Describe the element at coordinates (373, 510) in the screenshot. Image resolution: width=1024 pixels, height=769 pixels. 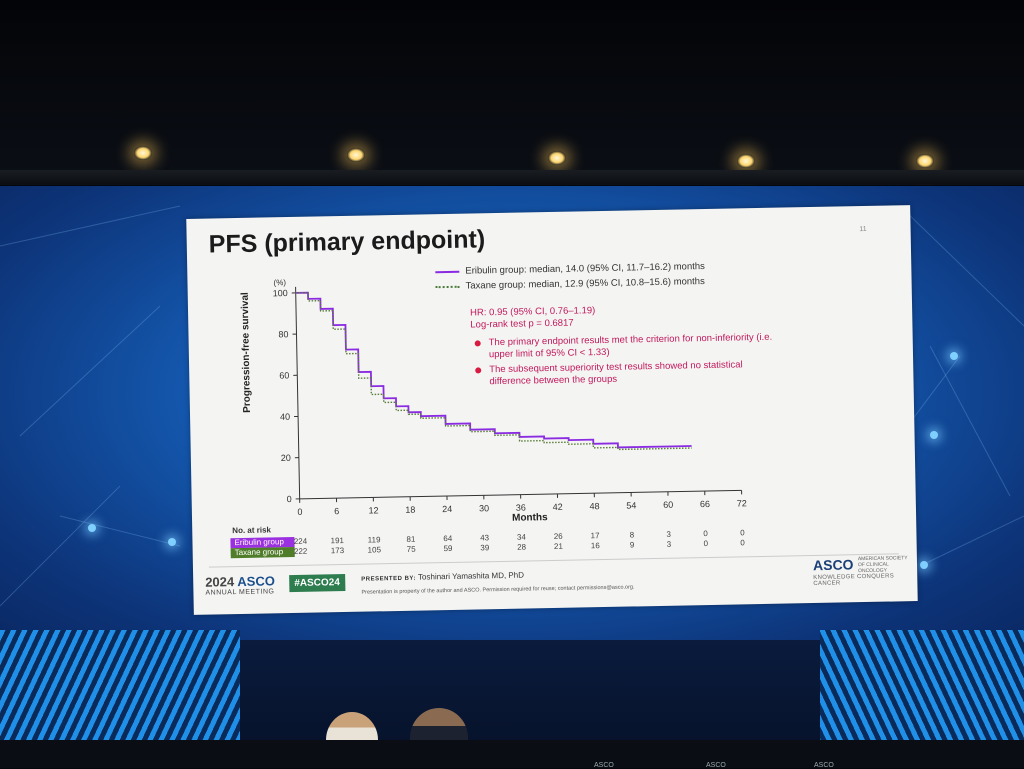
I see `x-tick-label: 12` at that location.